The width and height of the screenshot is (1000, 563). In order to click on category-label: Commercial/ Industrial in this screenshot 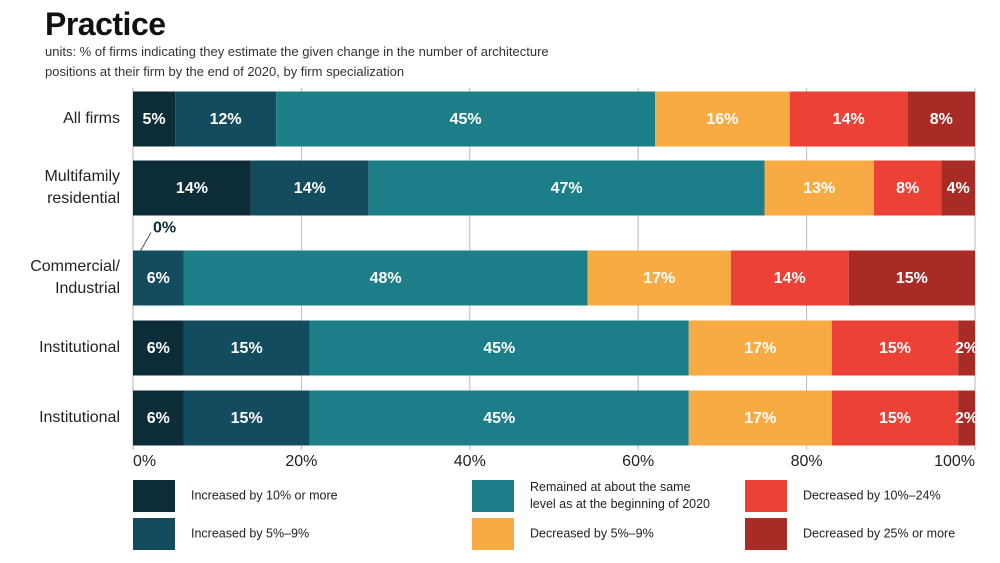, I will do `click(75, 277)`.